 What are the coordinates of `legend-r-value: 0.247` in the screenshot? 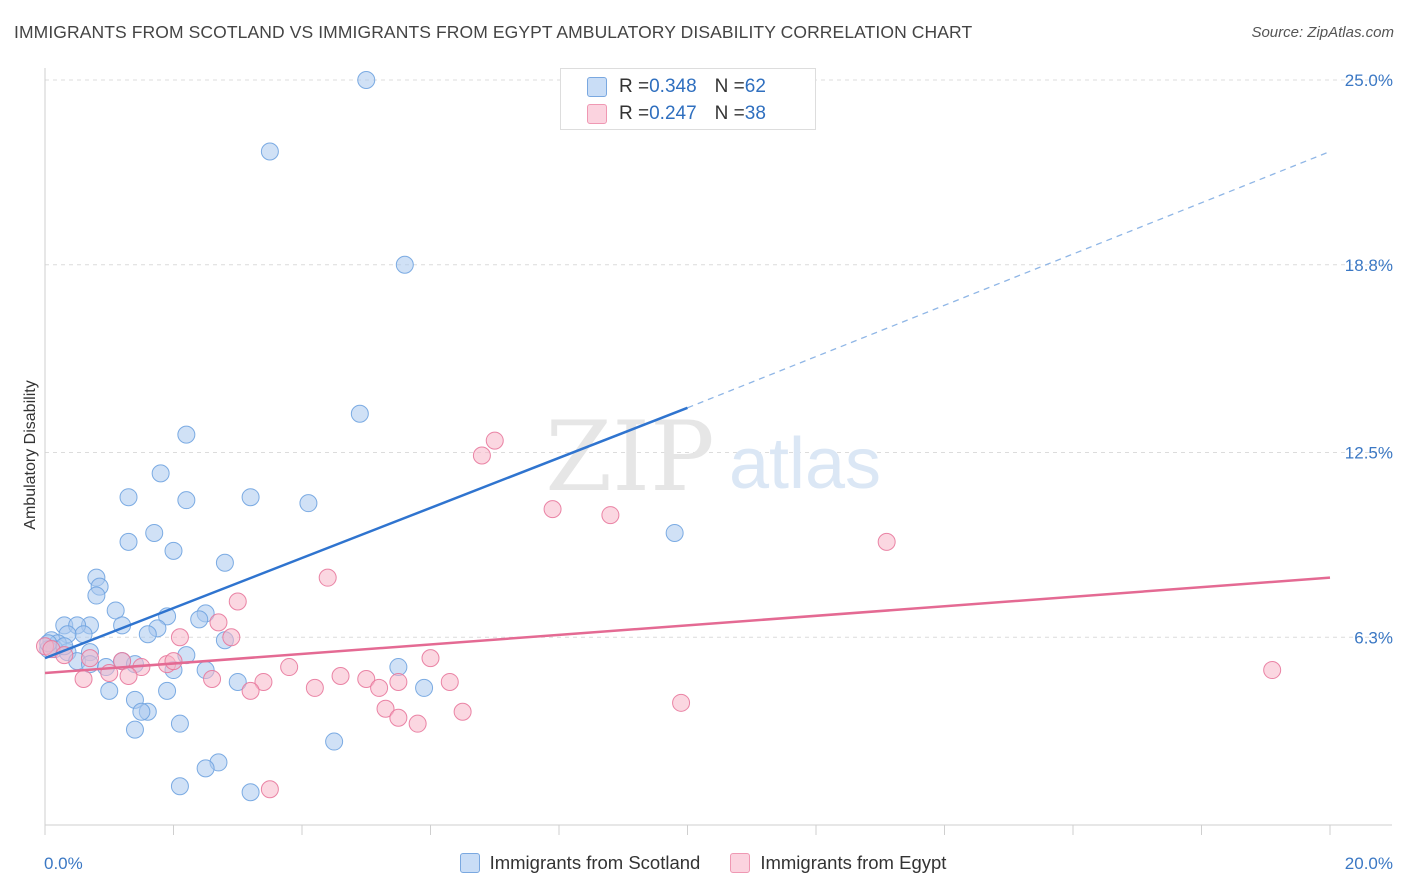 It's located at (673, 113).